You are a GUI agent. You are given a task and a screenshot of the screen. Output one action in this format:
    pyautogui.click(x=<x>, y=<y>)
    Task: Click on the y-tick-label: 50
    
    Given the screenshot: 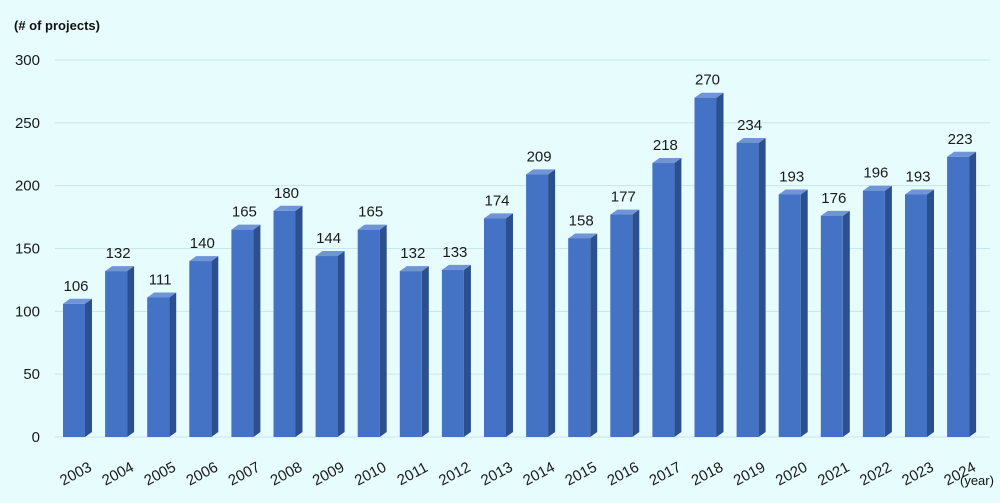 What is the action you would take?
    pyautogui.click(x=31, y=374)
    